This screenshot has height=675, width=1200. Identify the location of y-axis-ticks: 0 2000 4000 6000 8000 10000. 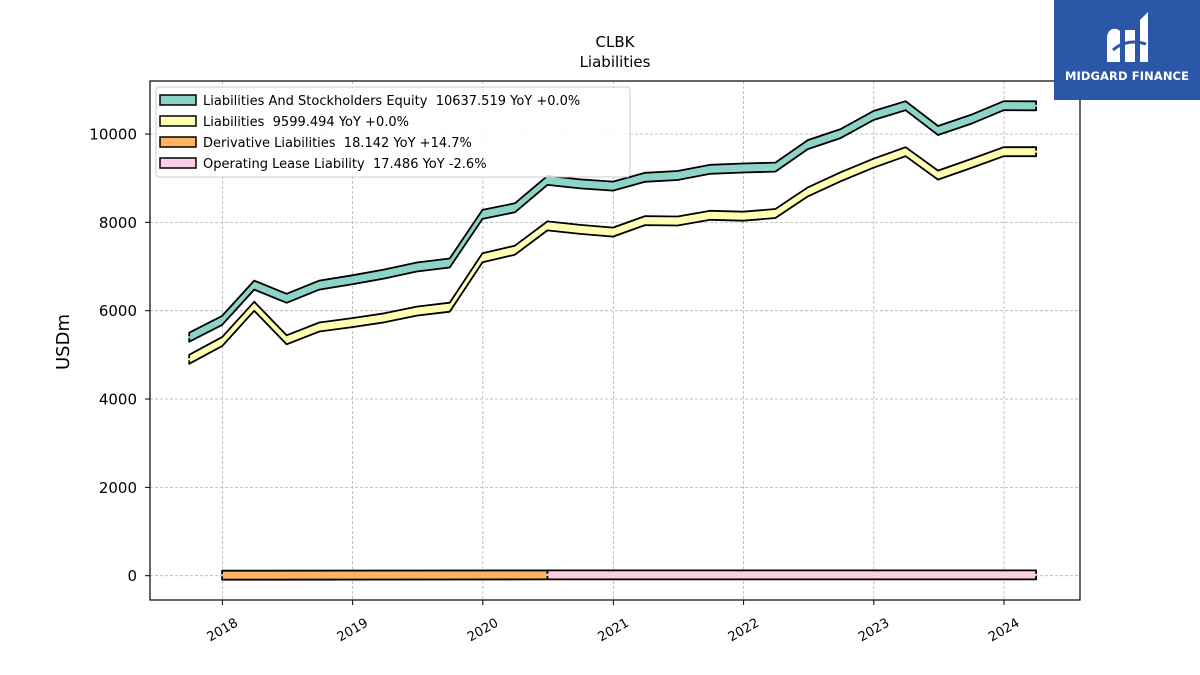
(119, 355).